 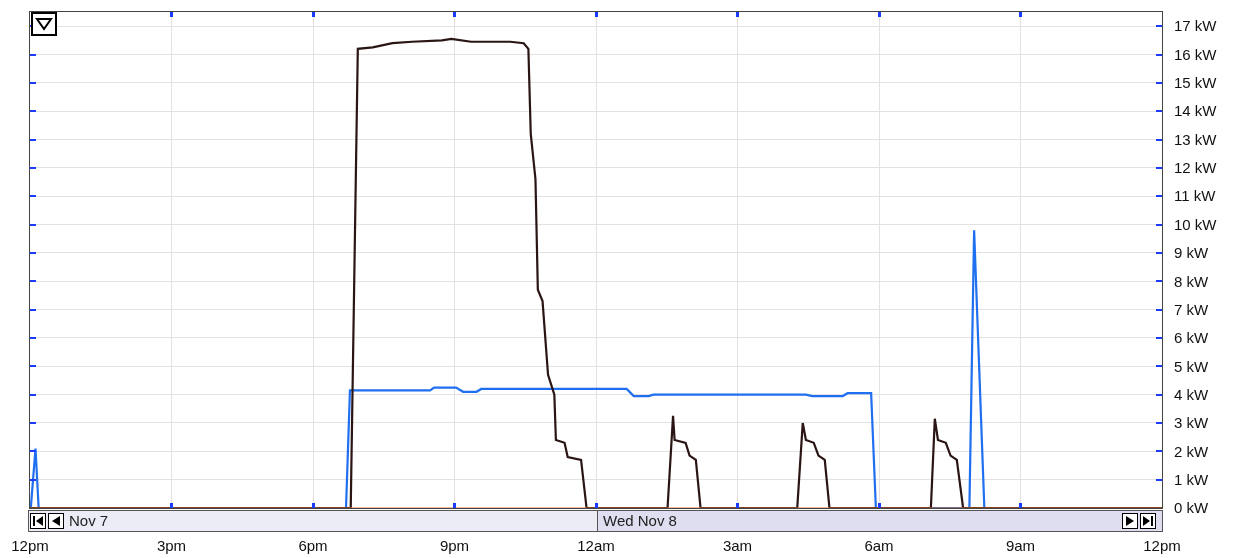 I want to click on y-tick-label: 1 kW, so click(x=1192, y=479).